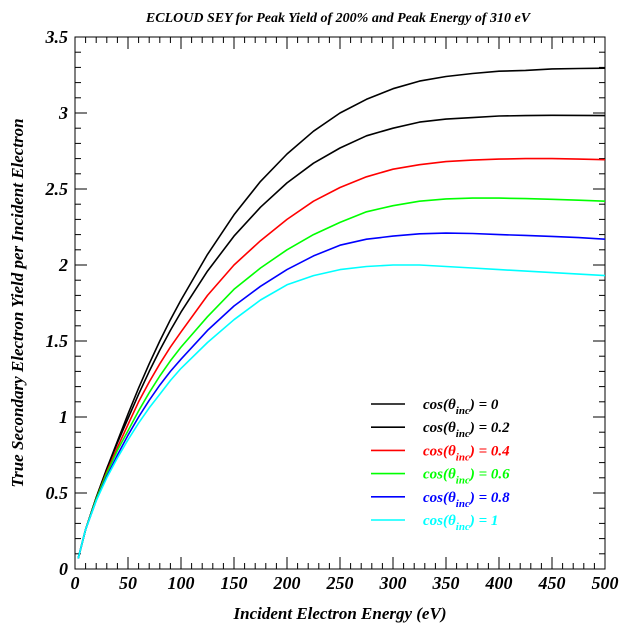  I want to click on x-axis-label: Incident Electron Energy (eV), so click(340, 613).